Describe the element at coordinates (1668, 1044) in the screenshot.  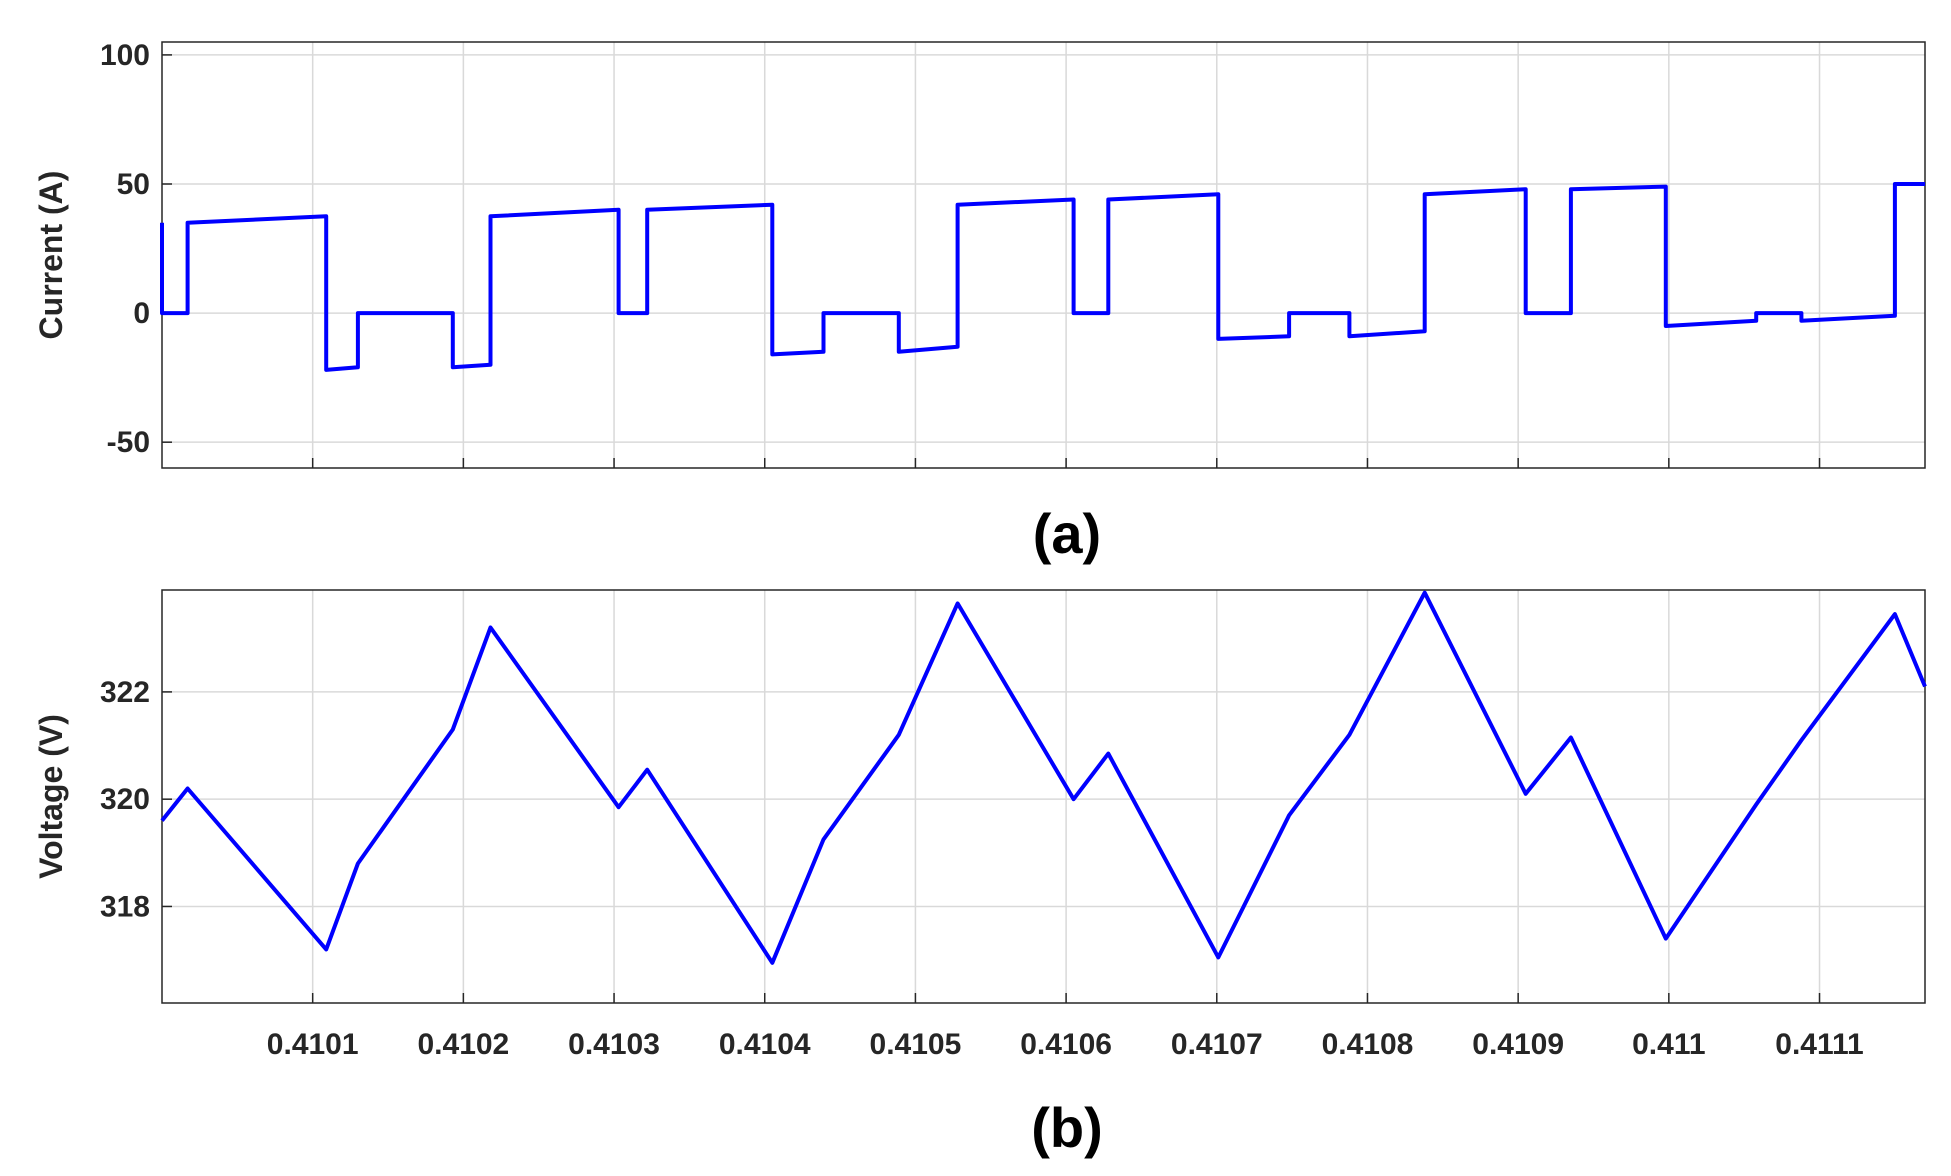
I see `voltage-x-tick-label: 0.411` at that location.